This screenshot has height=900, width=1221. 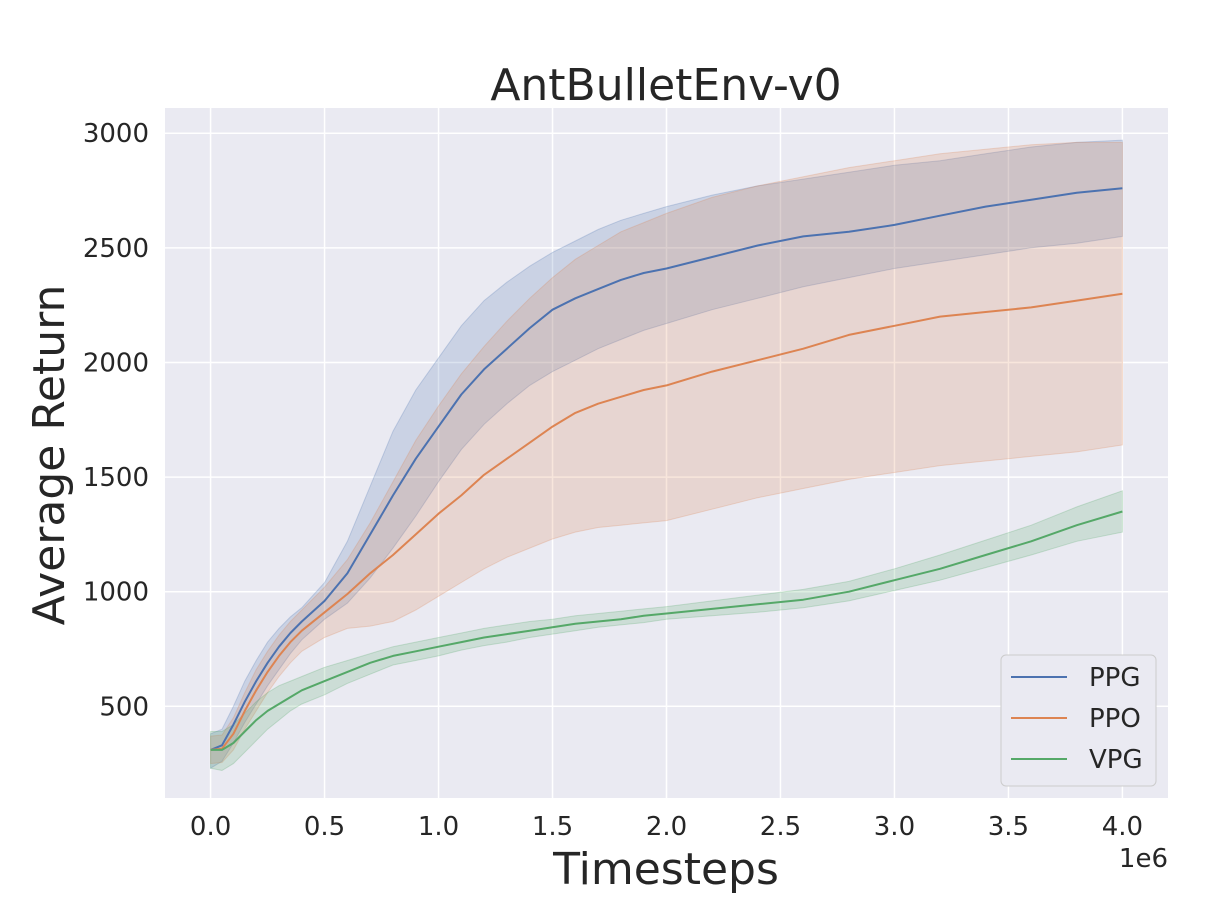 What do you see at coordinates (1008, 827) in the screenshot?
I see `x-tick-label: 3.5` at bounding box center [1008, 827].